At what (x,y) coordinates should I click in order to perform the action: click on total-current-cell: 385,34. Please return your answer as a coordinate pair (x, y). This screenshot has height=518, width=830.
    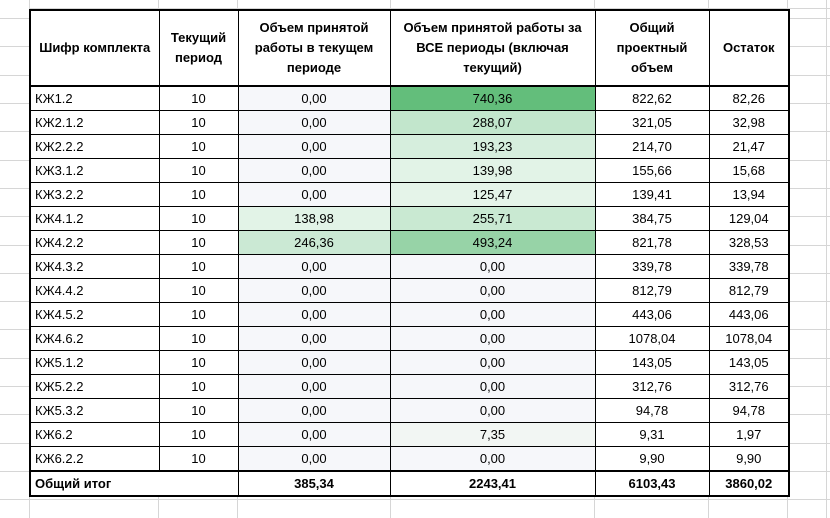
    Looking at the image, I should click on (314, 483).